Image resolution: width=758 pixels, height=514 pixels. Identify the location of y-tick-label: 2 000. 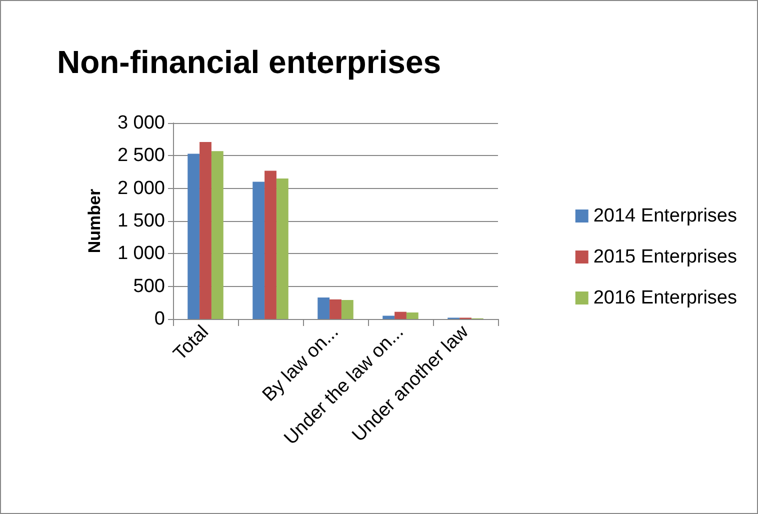
(141, 188).